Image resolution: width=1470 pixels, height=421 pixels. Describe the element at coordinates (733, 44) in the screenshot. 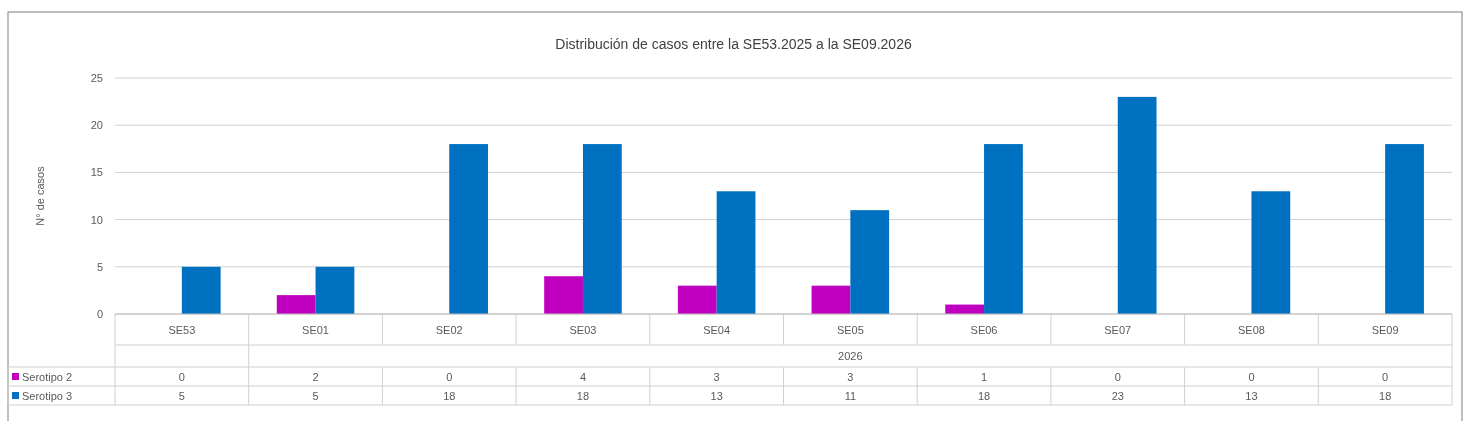

I see `chart-title: Distribución de casos entre la SE53.2025 a la SE09.2026` at that location.